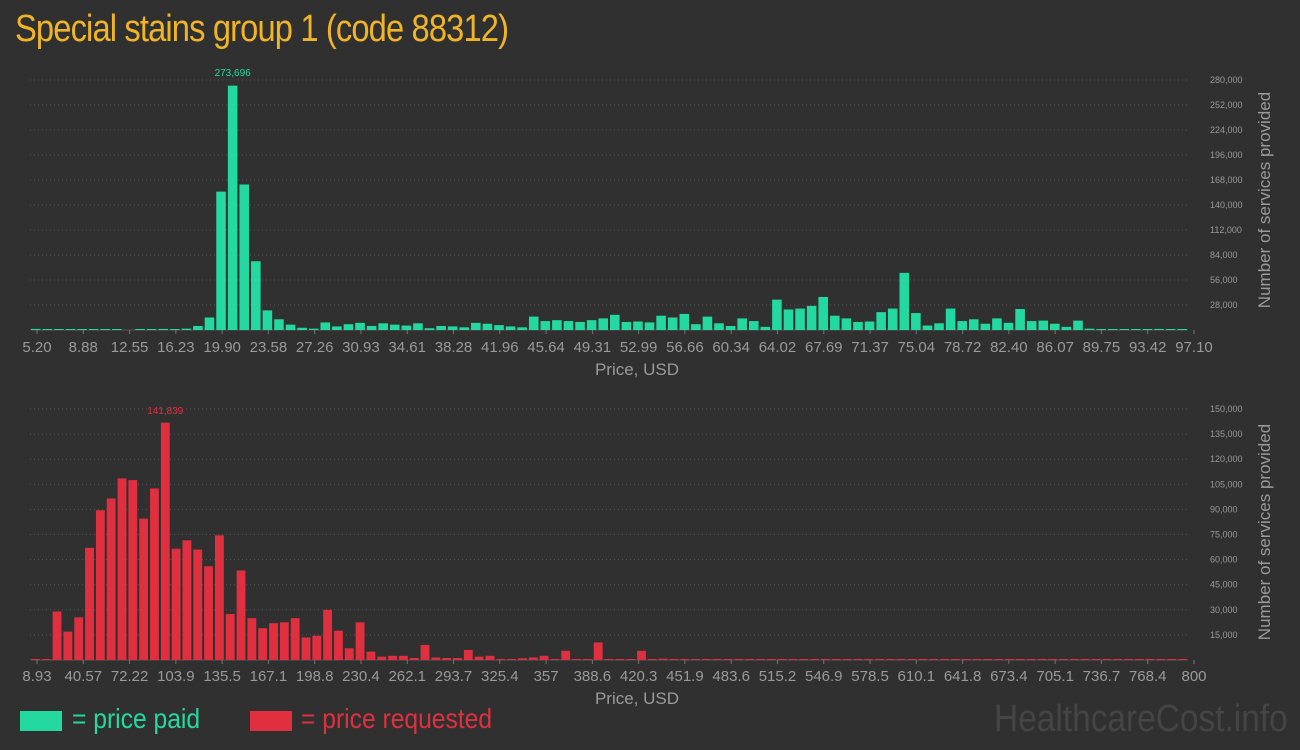 The image size is (1300, 750). I want to click on x-tick-label: 71.37, so click(870, 347).